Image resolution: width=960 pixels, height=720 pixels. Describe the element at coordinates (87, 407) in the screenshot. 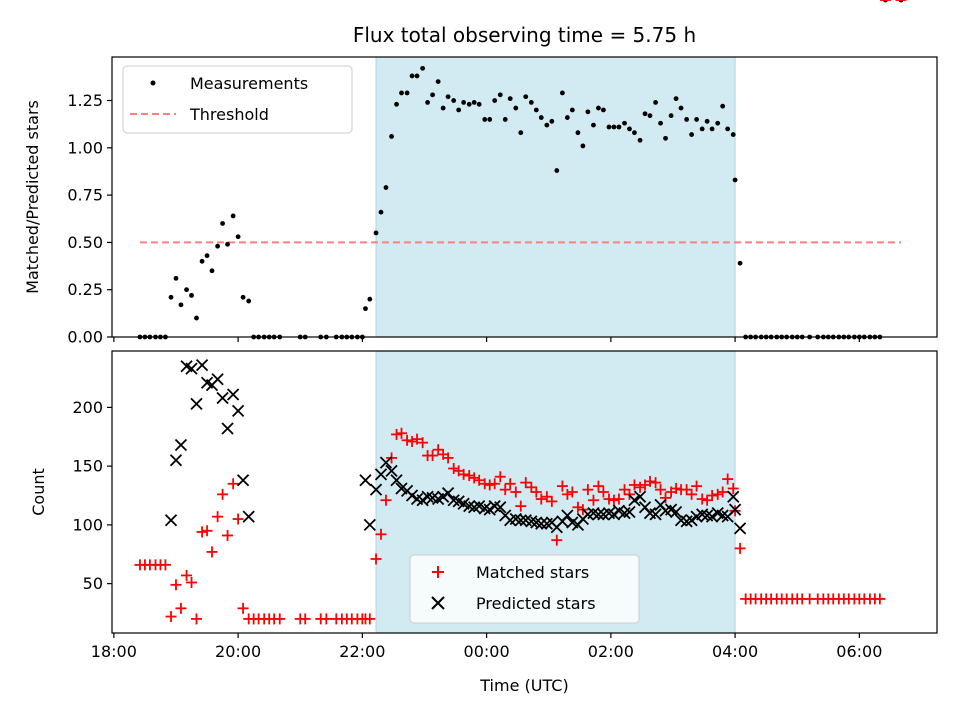

I see `y-tick-label: 200` at that location.